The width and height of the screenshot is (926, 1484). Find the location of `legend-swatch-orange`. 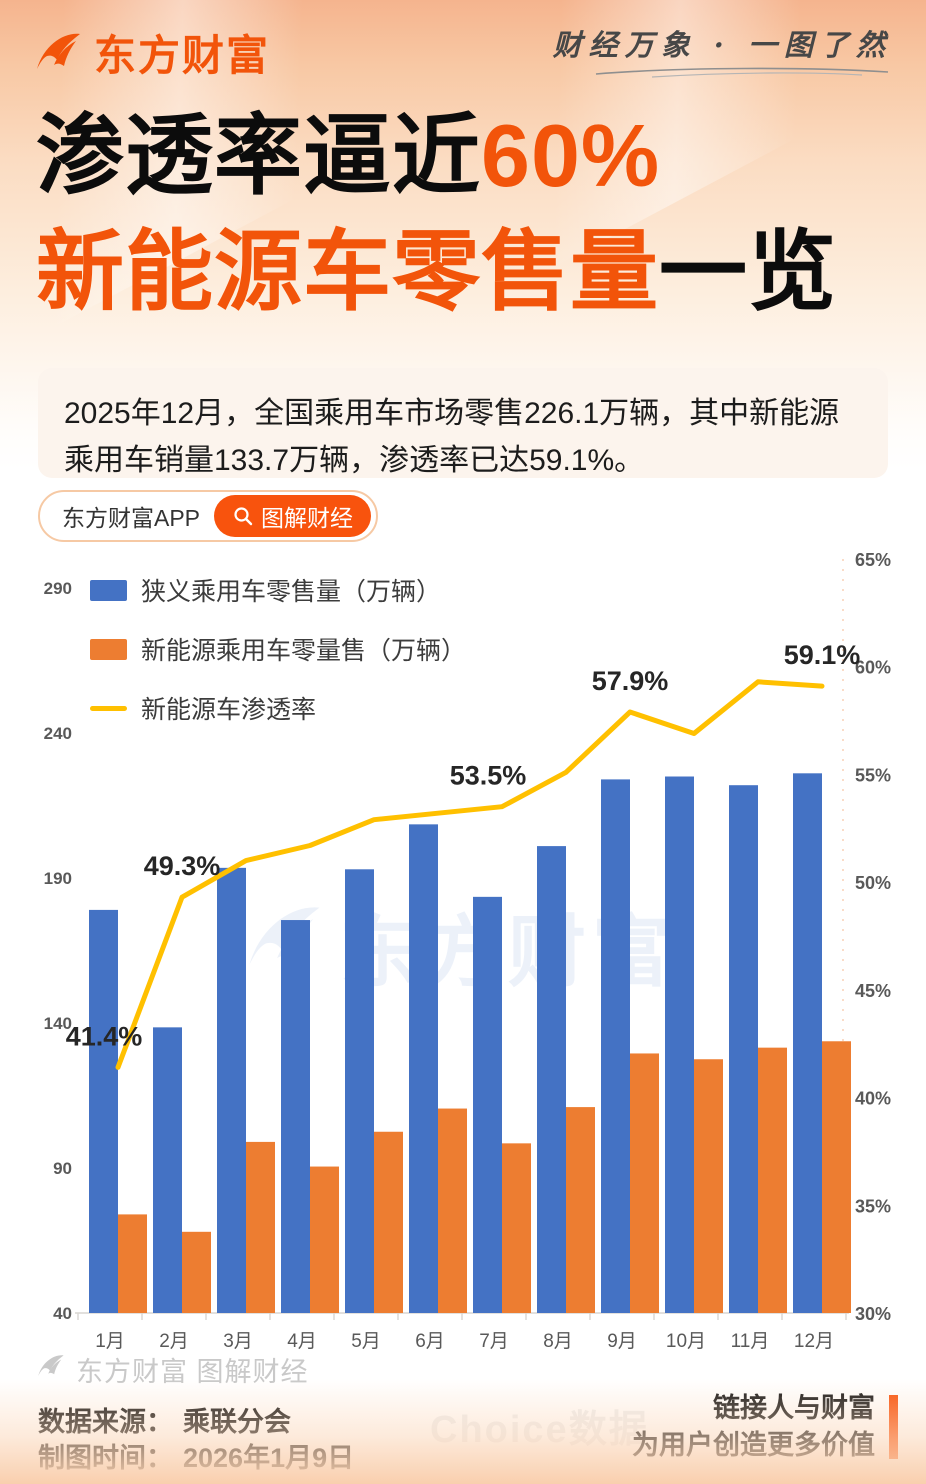

legend-swatch-orange is located at coordinates (108, 649).